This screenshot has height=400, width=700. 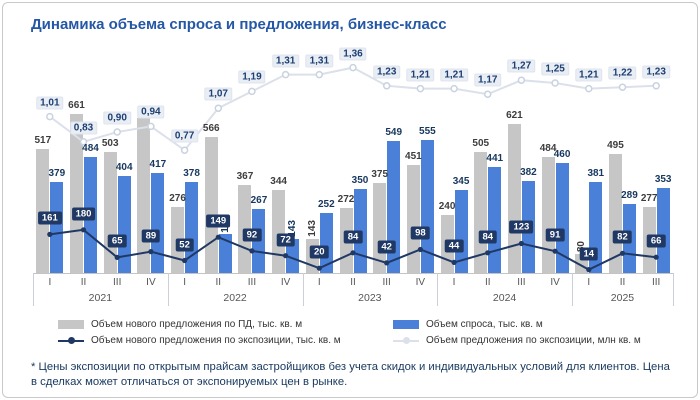 I want to click on dark-line-value-badge: 89, so click(x=151, y=236).